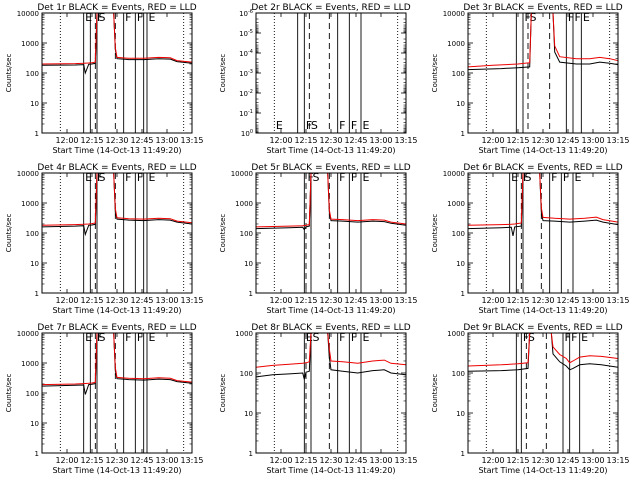  What do you see at coordinates (330, 8) in the screenshot?
I see `chart-title: Det 2r BLACK = Events, RED = LLD` at bounding box center [330, 8].